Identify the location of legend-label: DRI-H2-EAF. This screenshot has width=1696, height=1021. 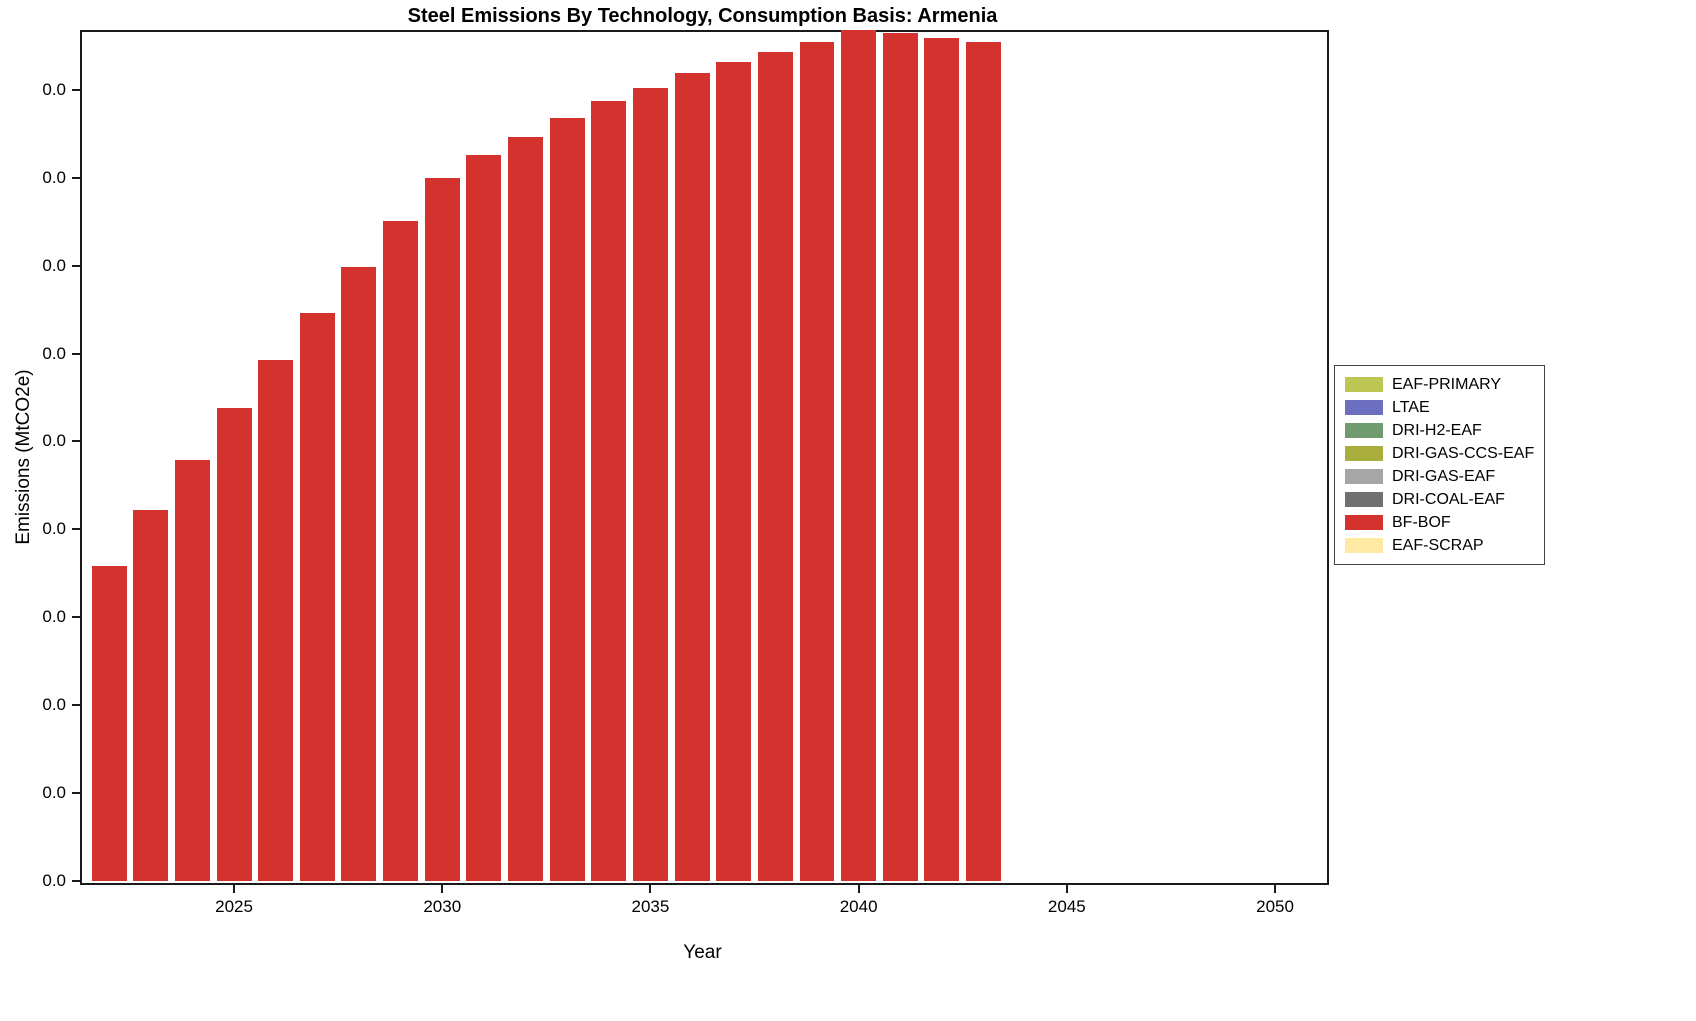
(1437, 430).